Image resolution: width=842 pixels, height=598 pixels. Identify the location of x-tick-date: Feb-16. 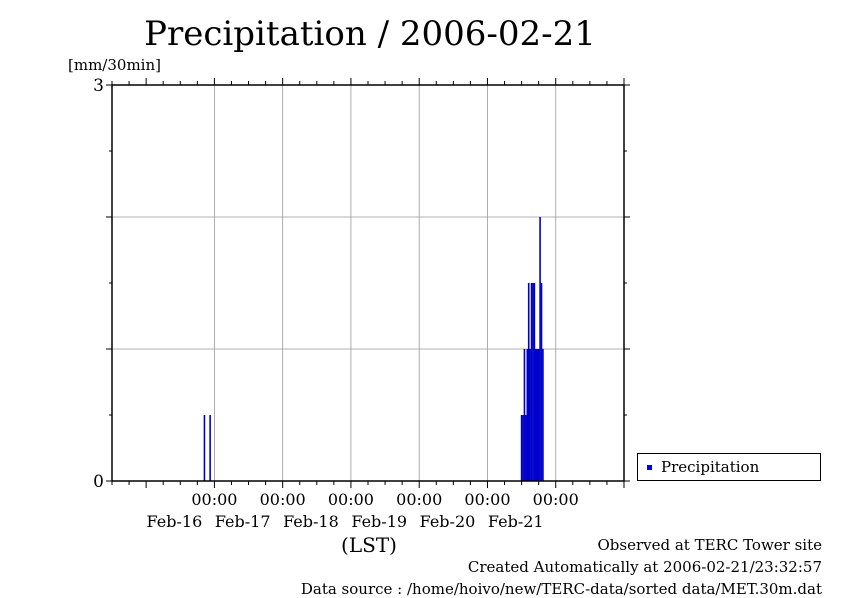
(175, 521).